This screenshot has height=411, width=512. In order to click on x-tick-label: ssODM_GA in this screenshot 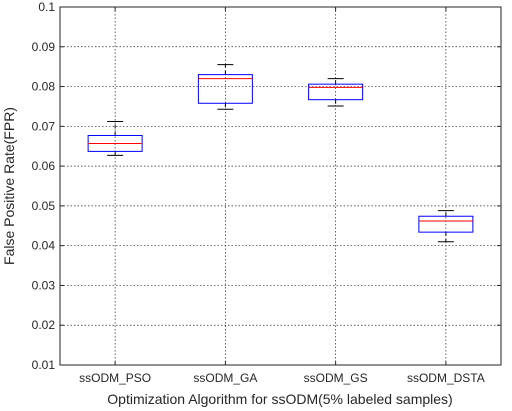, I will do `click(225, 378)`.